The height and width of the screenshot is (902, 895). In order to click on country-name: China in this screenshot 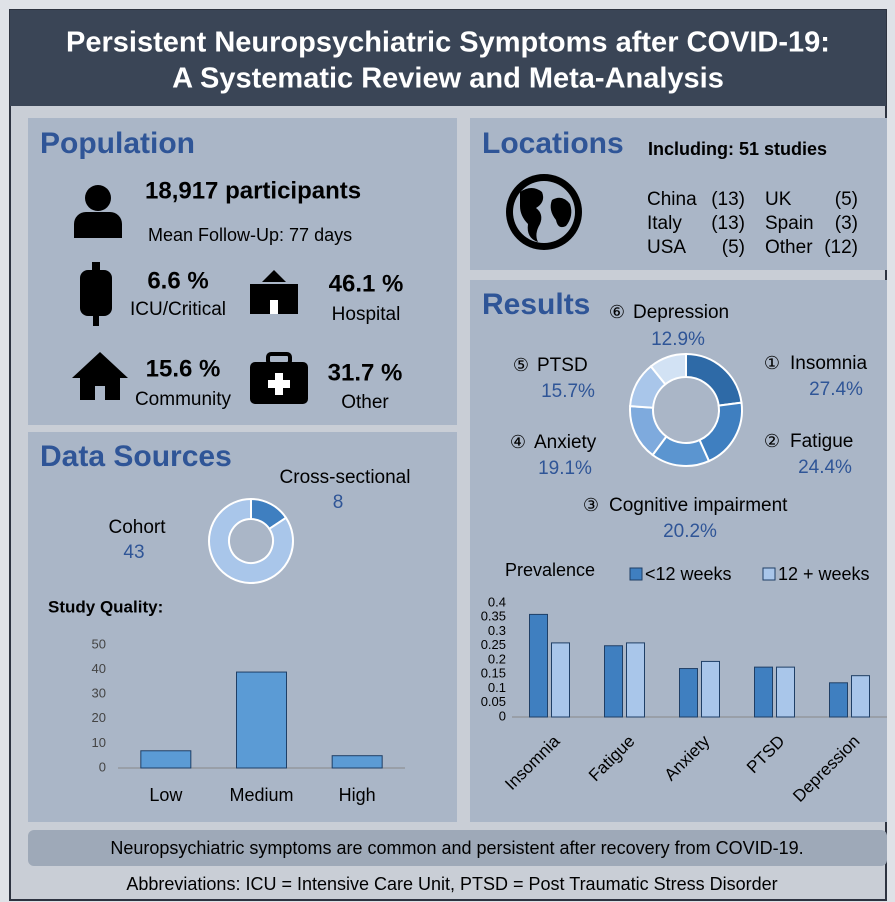, I will do `click(672, 199)`.